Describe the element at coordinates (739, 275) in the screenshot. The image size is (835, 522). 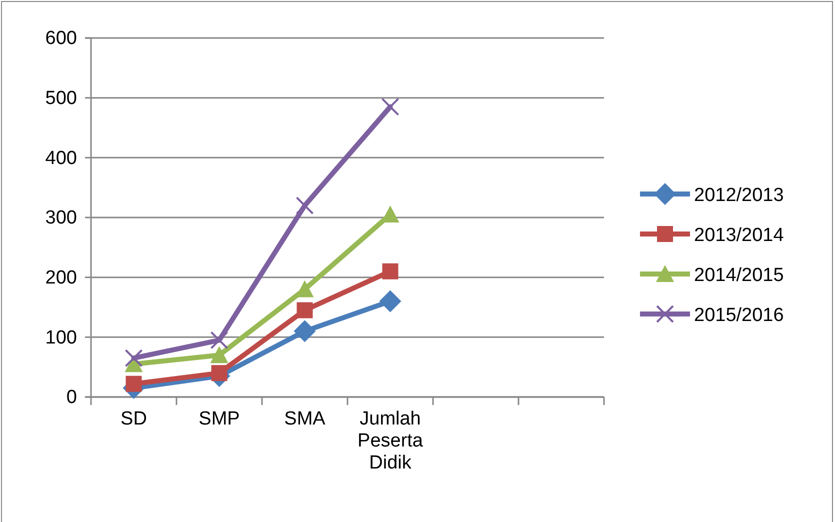
I see `legend-label: 2014/2015` at that location.